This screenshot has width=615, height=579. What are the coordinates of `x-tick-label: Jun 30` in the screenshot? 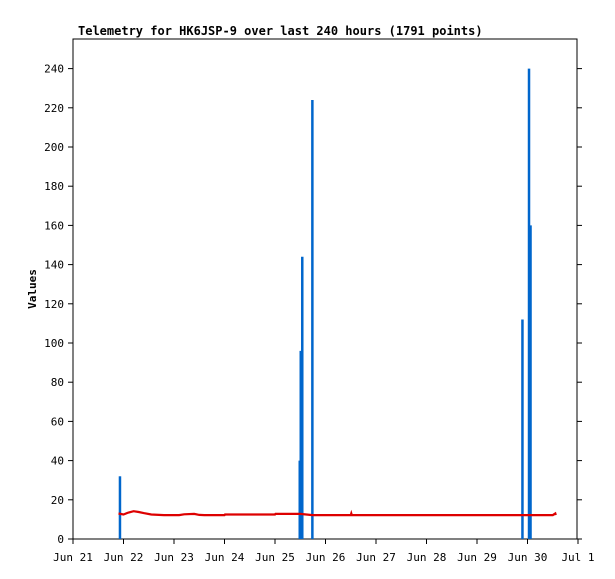 It's located at (528, 557).